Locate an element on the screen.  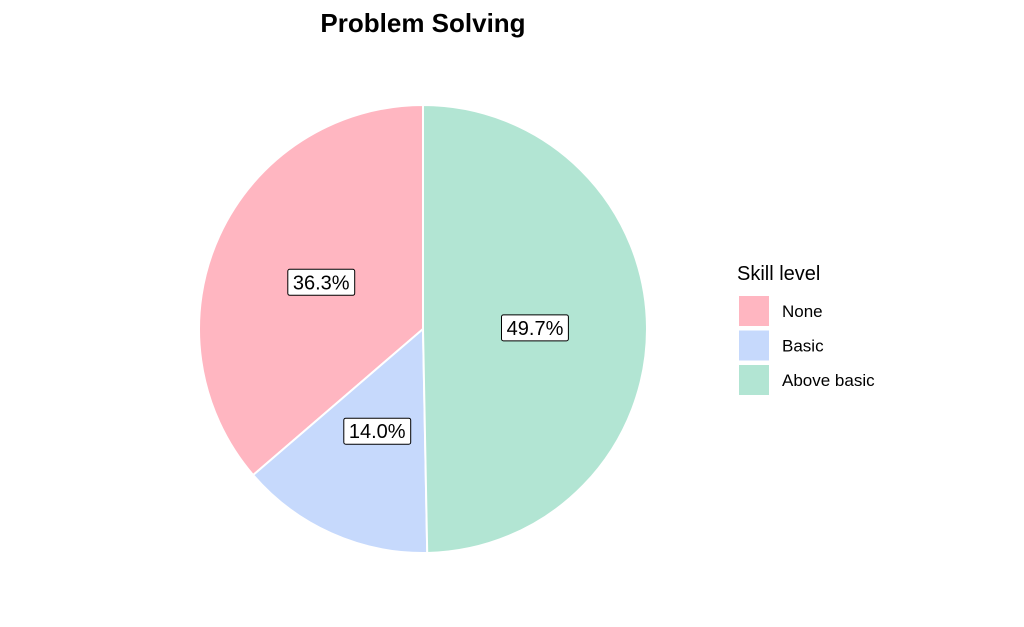
pie-data-labels: 36.3% 14.0% 49.7% is located at coordinates (428, 356).